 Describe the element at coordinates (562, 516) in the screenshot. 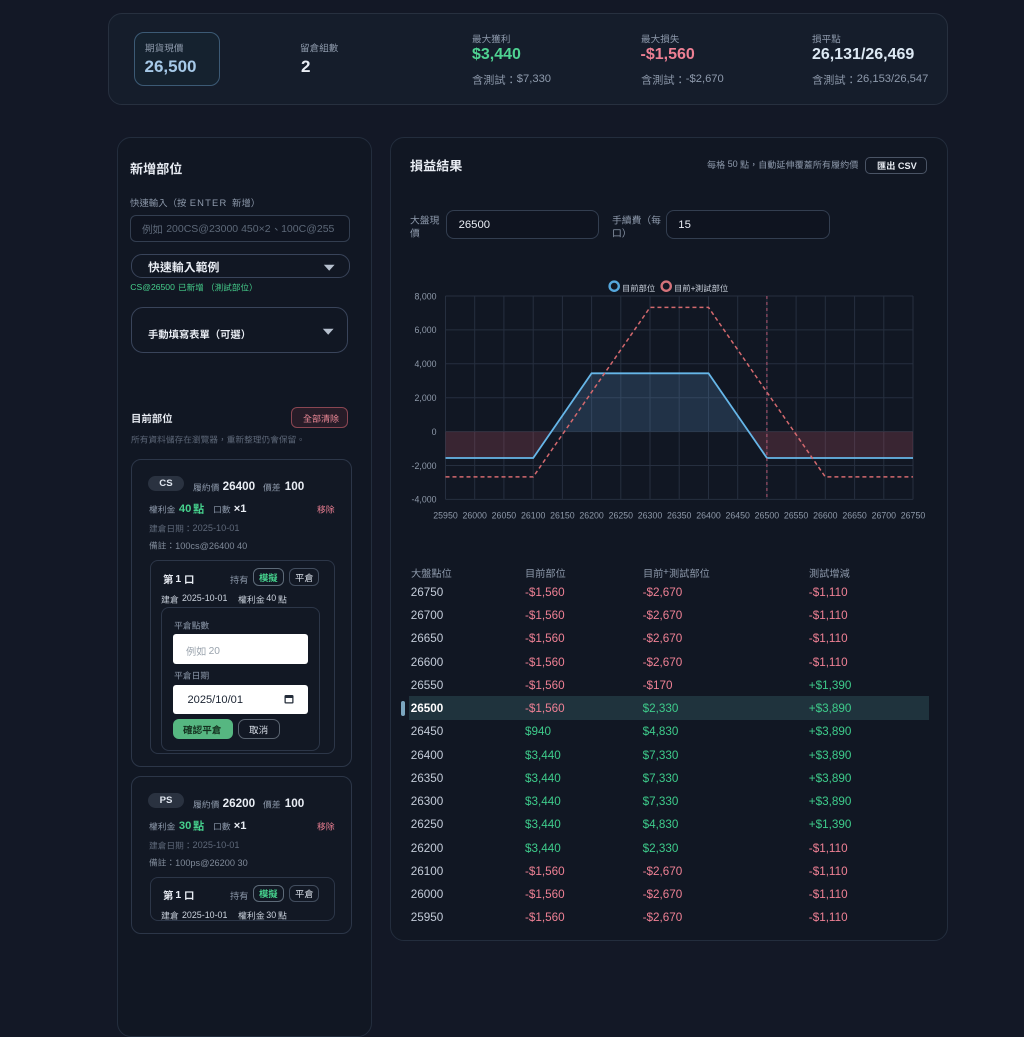

I see `svg-text: 26150` at that location.